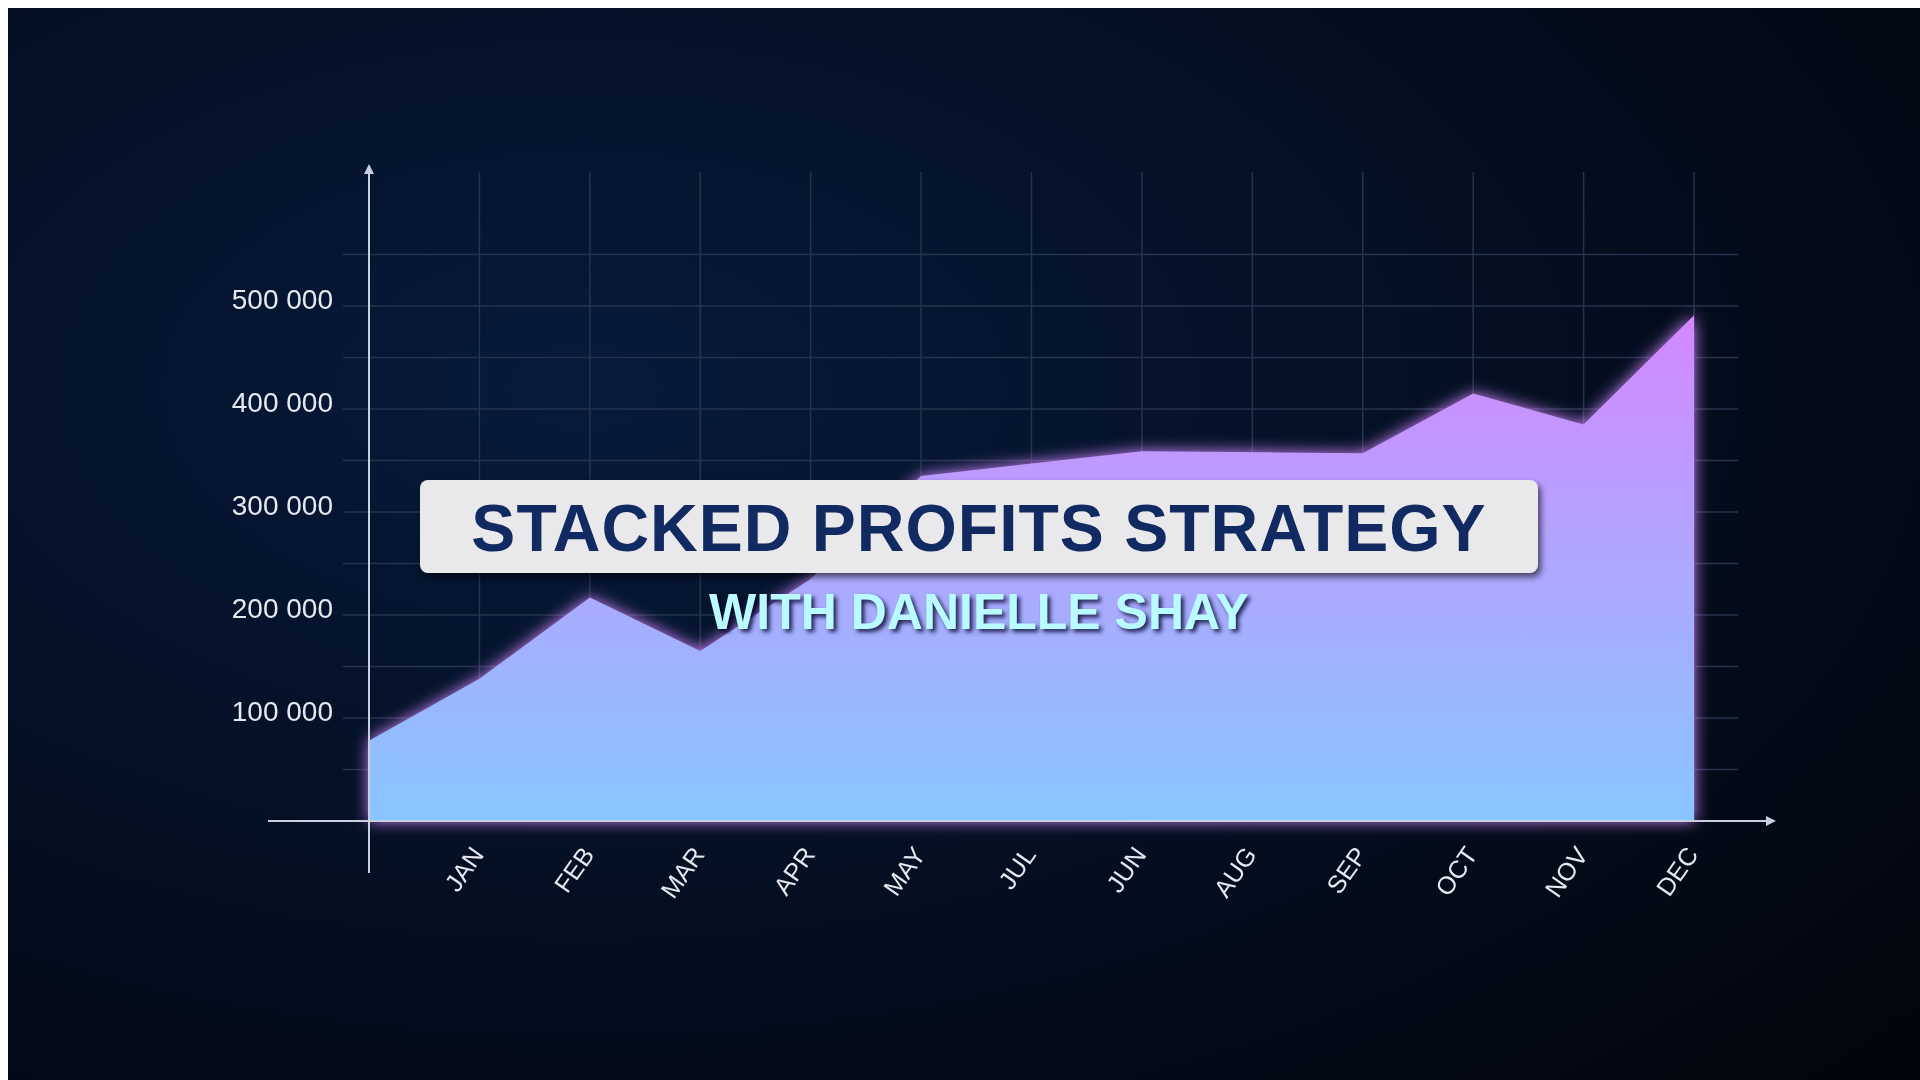  Describe the element at coordinates (979, 528) in the screenshot. I see `text: STACKED PROFITS STRATEGY` at that location.